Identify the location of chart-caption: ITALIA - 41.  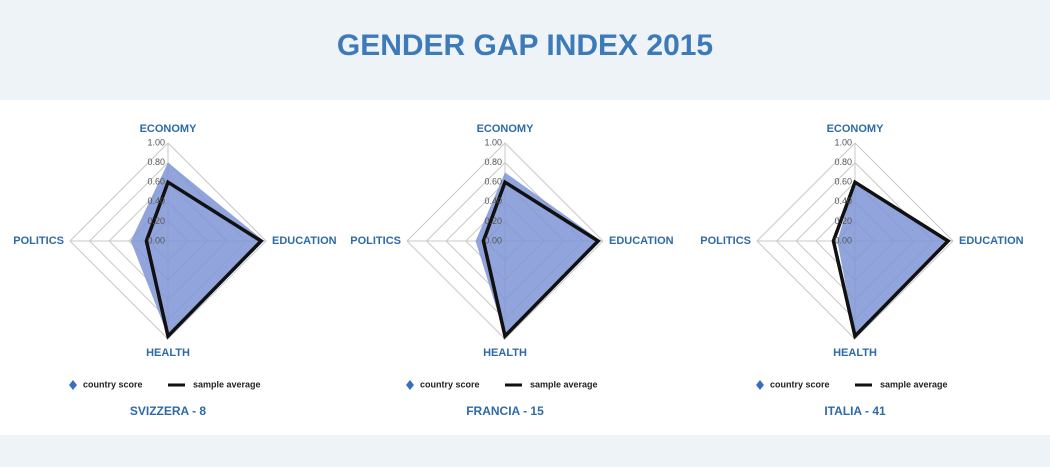
(855, 411).